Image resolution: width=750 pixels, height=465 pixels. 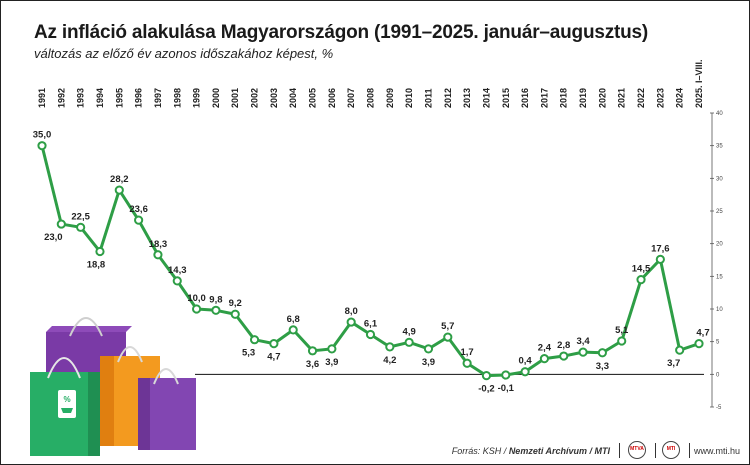 What do you see at coordinates (719, 245) in the screenshot?
I see `y-tick-label: 20` at bounding box center [719, 245].